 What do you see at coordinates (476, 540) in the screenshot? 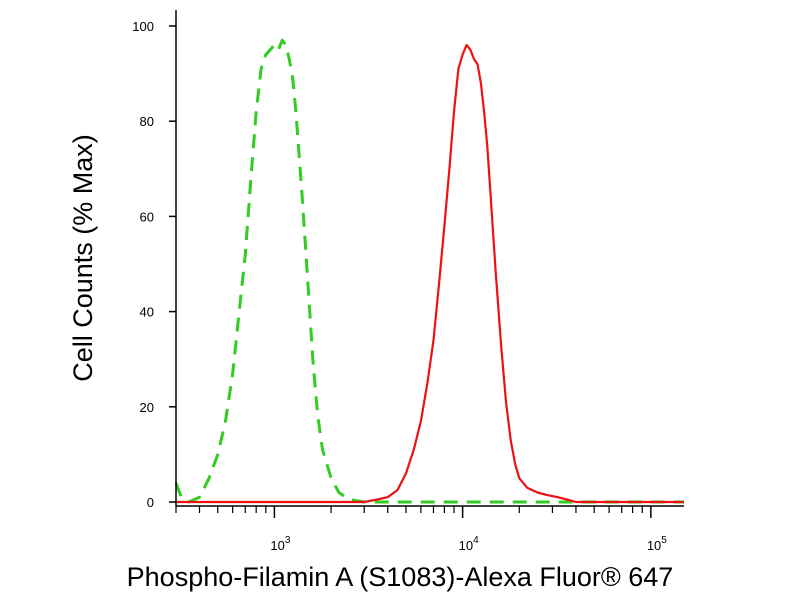
I see `x-tick-label-exponent: 4` at bounding box center [476, 540].